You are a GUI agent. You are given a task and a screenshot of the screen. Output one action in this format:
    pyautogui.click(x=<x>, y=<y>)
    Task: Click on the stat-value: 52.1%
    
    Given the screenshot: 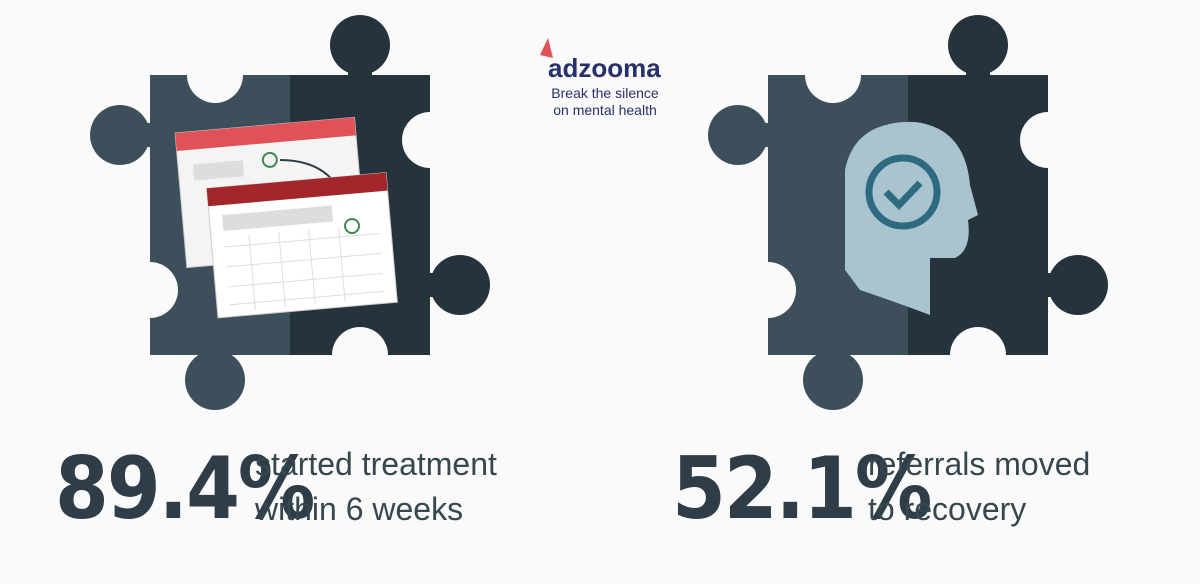 What is the action you would take?
    pyautogui.click(x=801, y=489)
    